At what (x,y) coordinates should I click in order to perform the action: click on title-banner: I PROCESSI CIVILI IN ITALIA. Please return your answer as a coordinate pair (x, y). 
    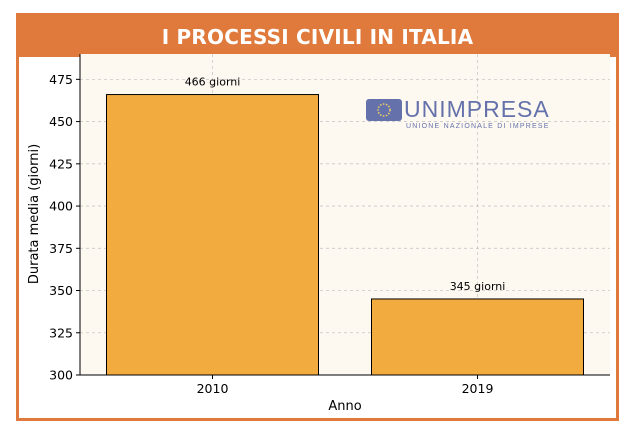
    Looking at the image, I should click on (317, 36).